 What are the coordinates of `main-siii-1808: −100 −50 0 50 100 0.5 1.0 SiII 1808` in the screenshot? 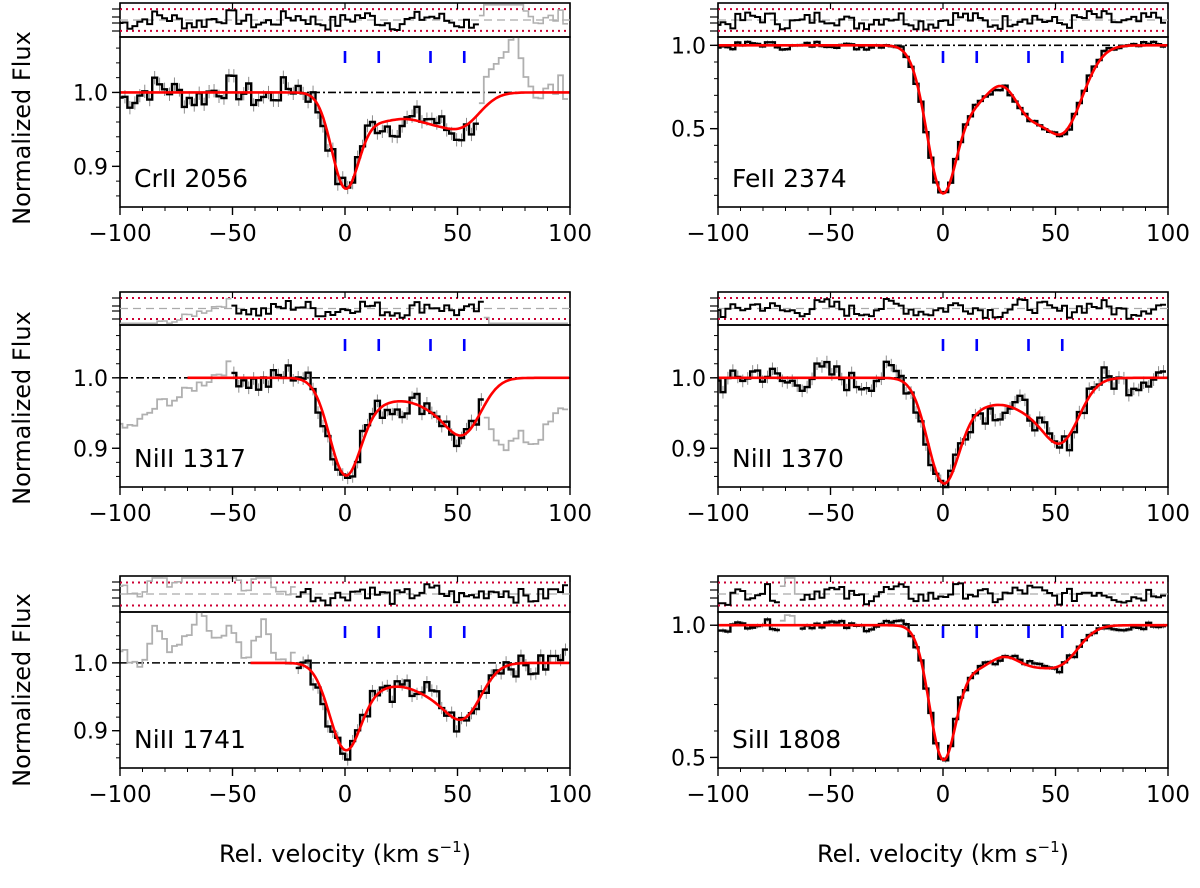 It's located at (930, 692).